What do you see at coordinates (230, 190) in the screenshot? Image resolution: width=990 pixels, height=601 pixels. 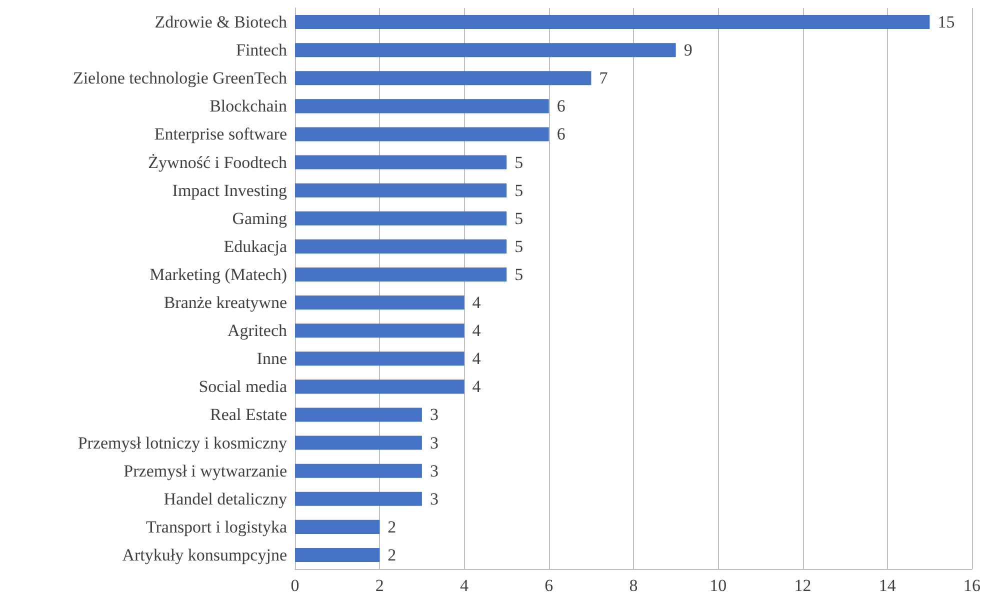 I see `y-tick-label: Impact Investing` at bounding box center [230, 190].